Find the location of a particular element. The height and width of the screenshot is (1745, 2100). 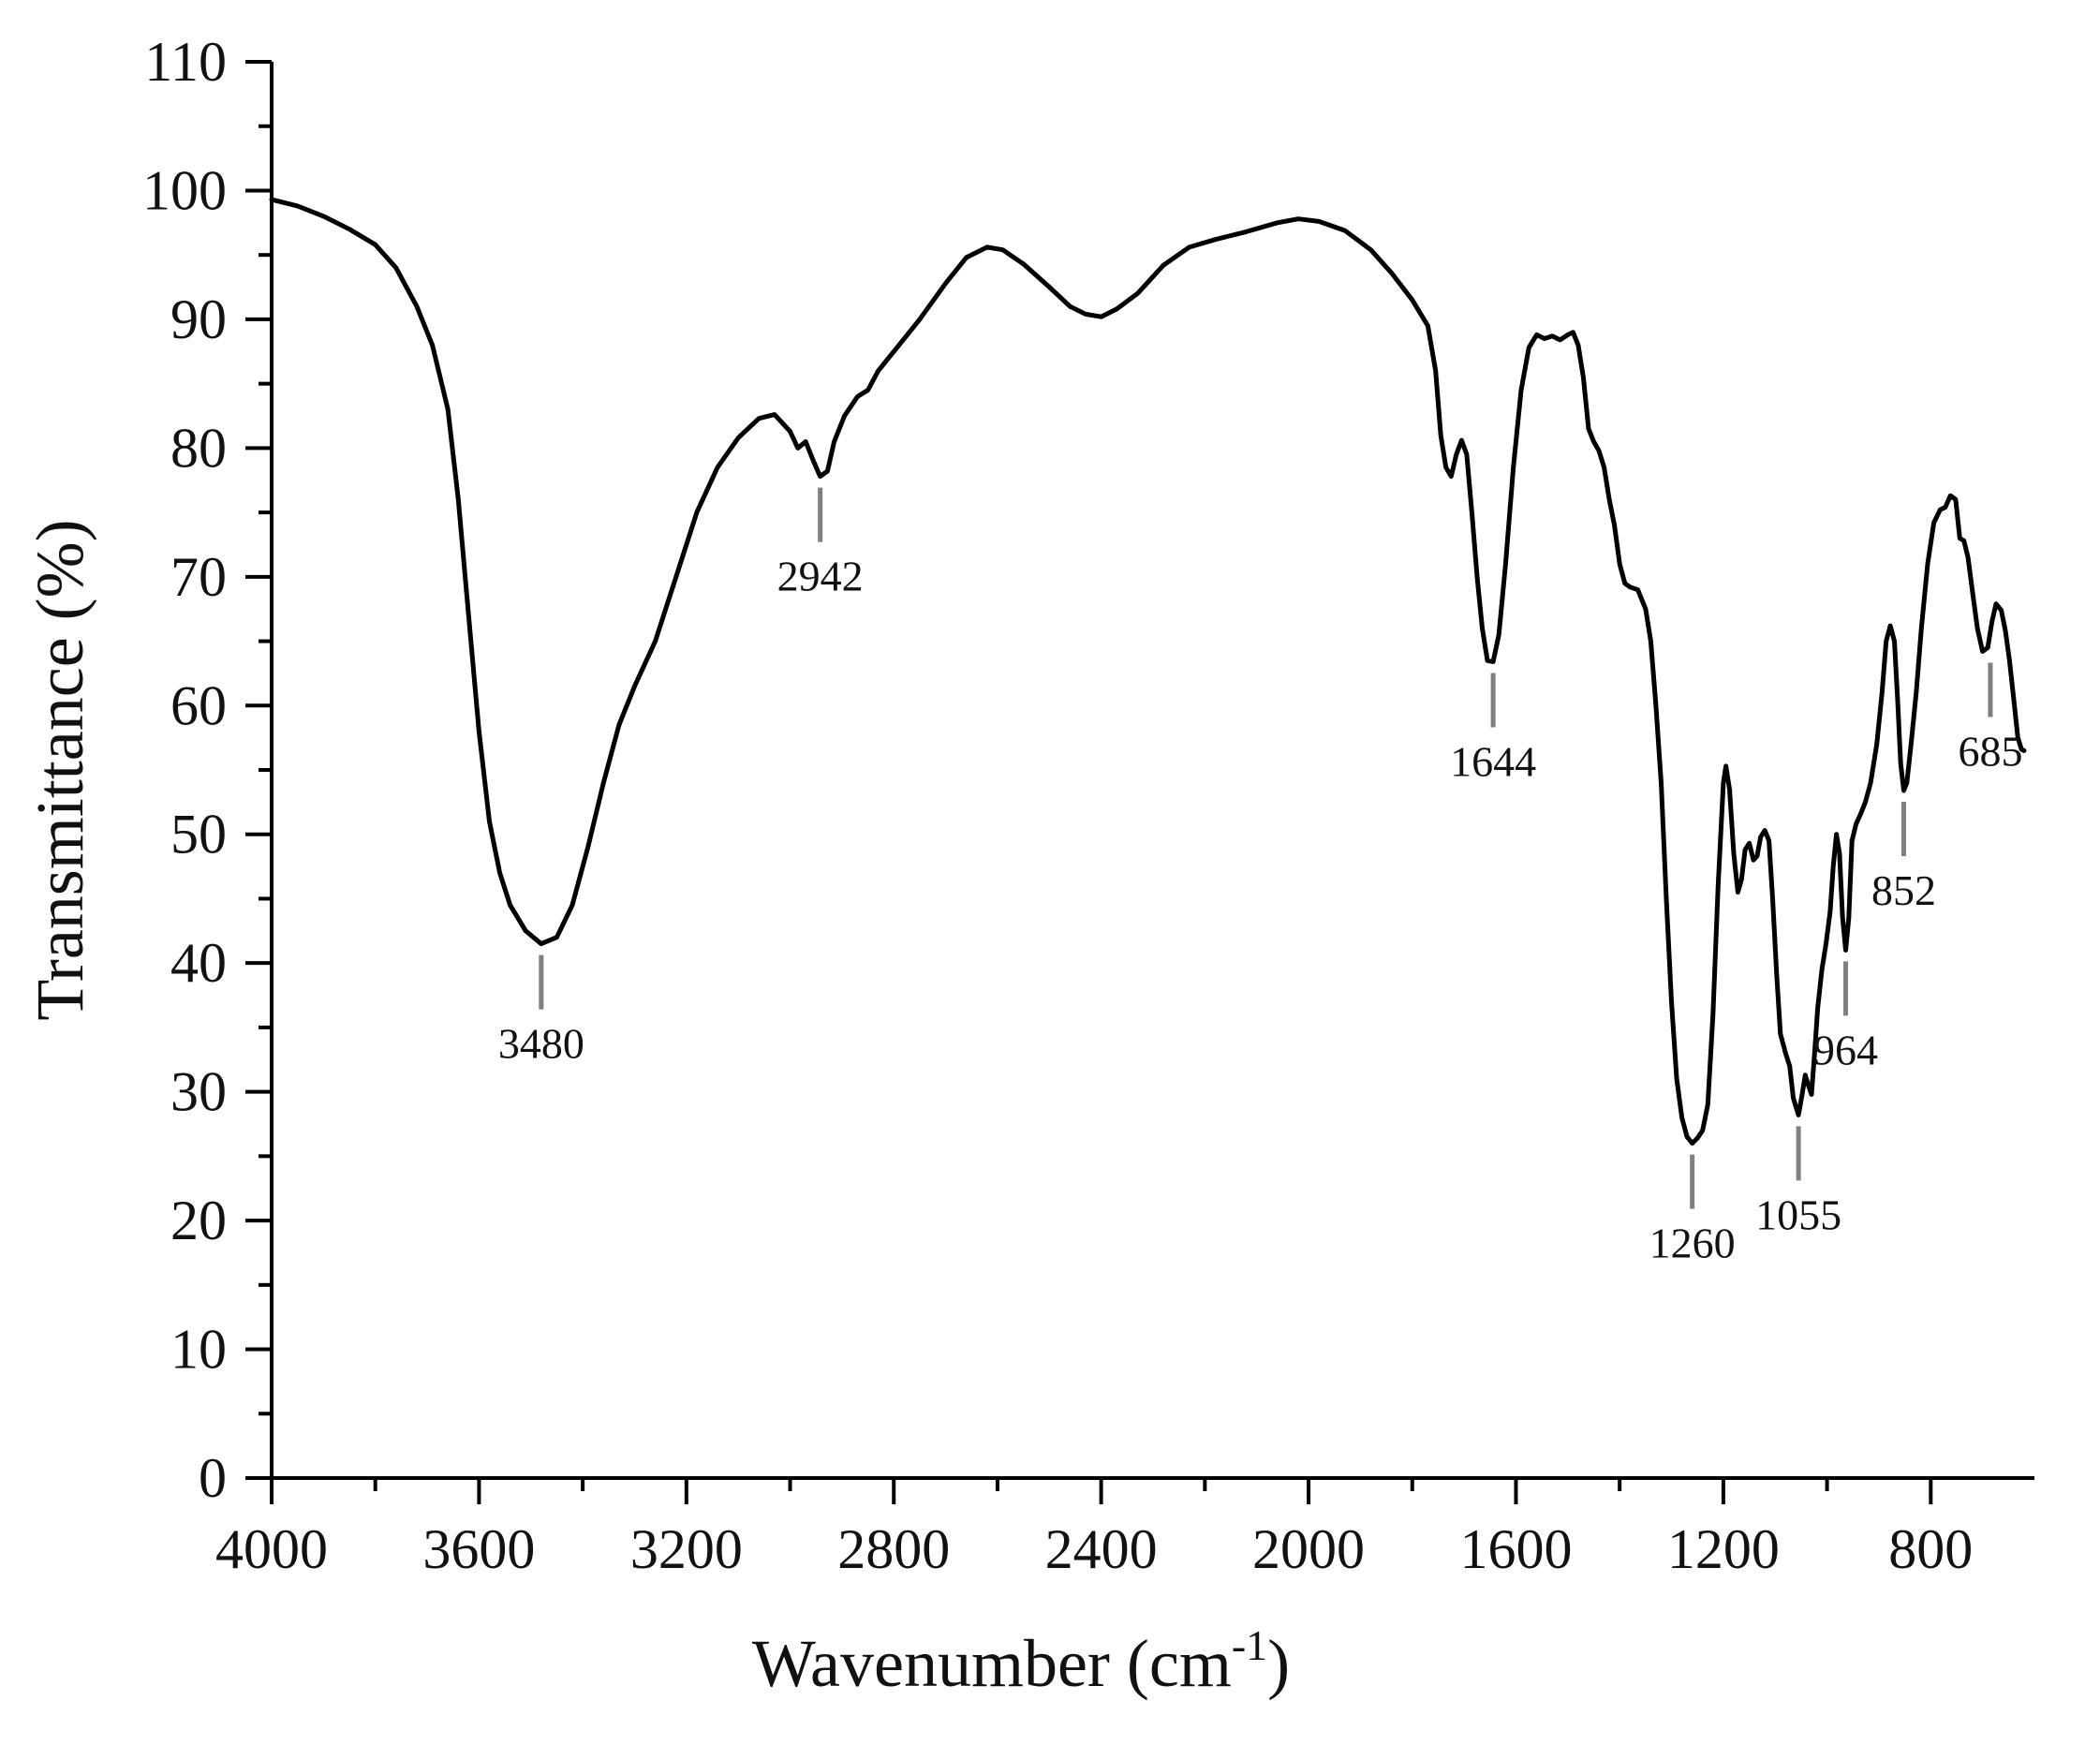

y-tick-label-10: 10 is located at coordinates (199, 1350).